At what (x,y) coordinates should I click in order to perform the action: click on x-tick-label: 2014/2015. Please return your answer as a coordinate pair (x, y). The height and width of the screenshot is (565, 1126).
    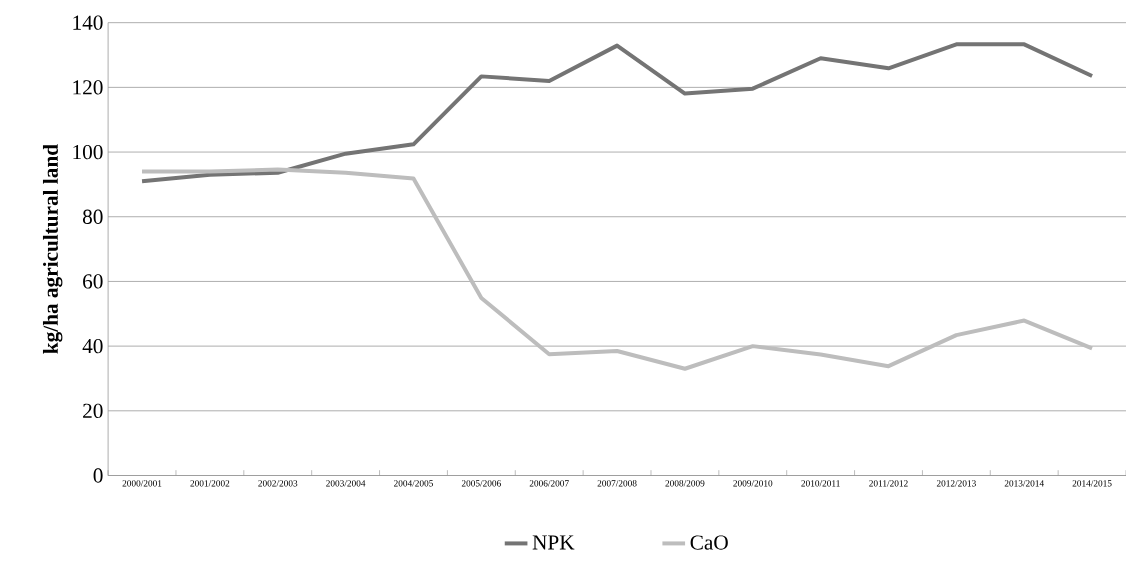
    Looking at the image, I should click on (1092, 483).